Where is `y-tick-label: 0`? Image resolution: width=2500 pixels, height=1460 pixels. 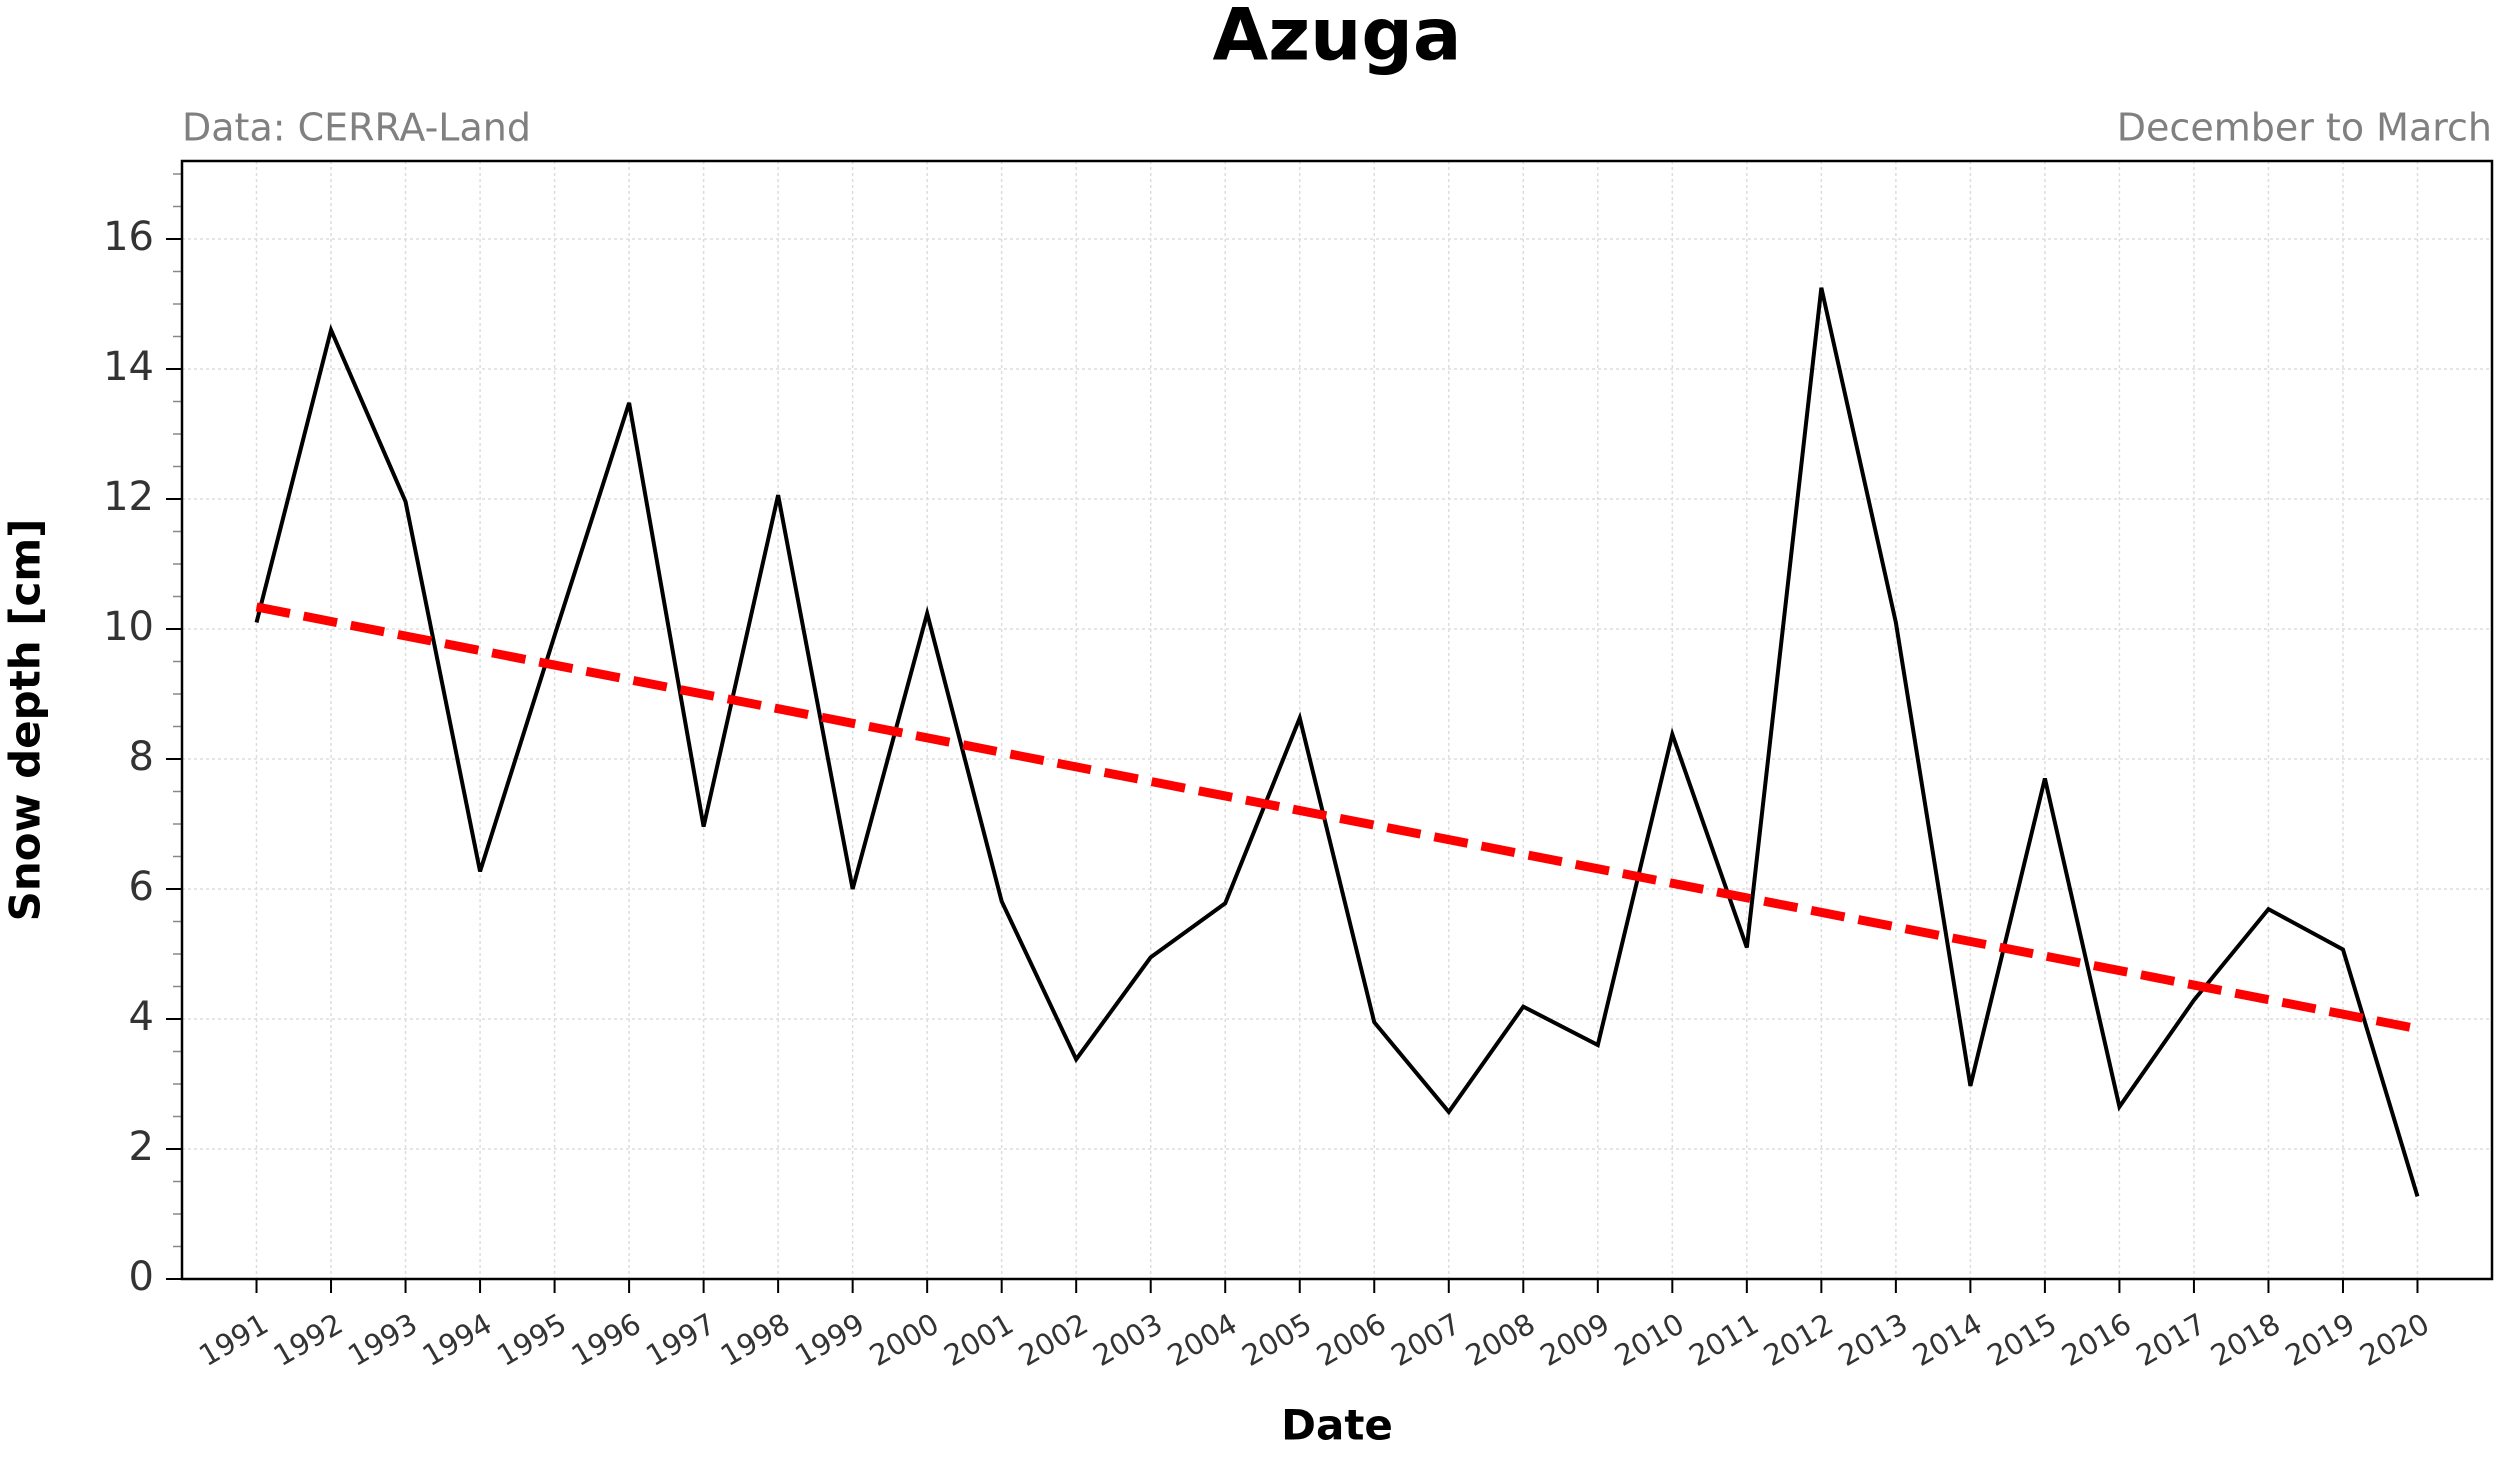
y-tick-label: 0 is located at coordinates (141, 1277).